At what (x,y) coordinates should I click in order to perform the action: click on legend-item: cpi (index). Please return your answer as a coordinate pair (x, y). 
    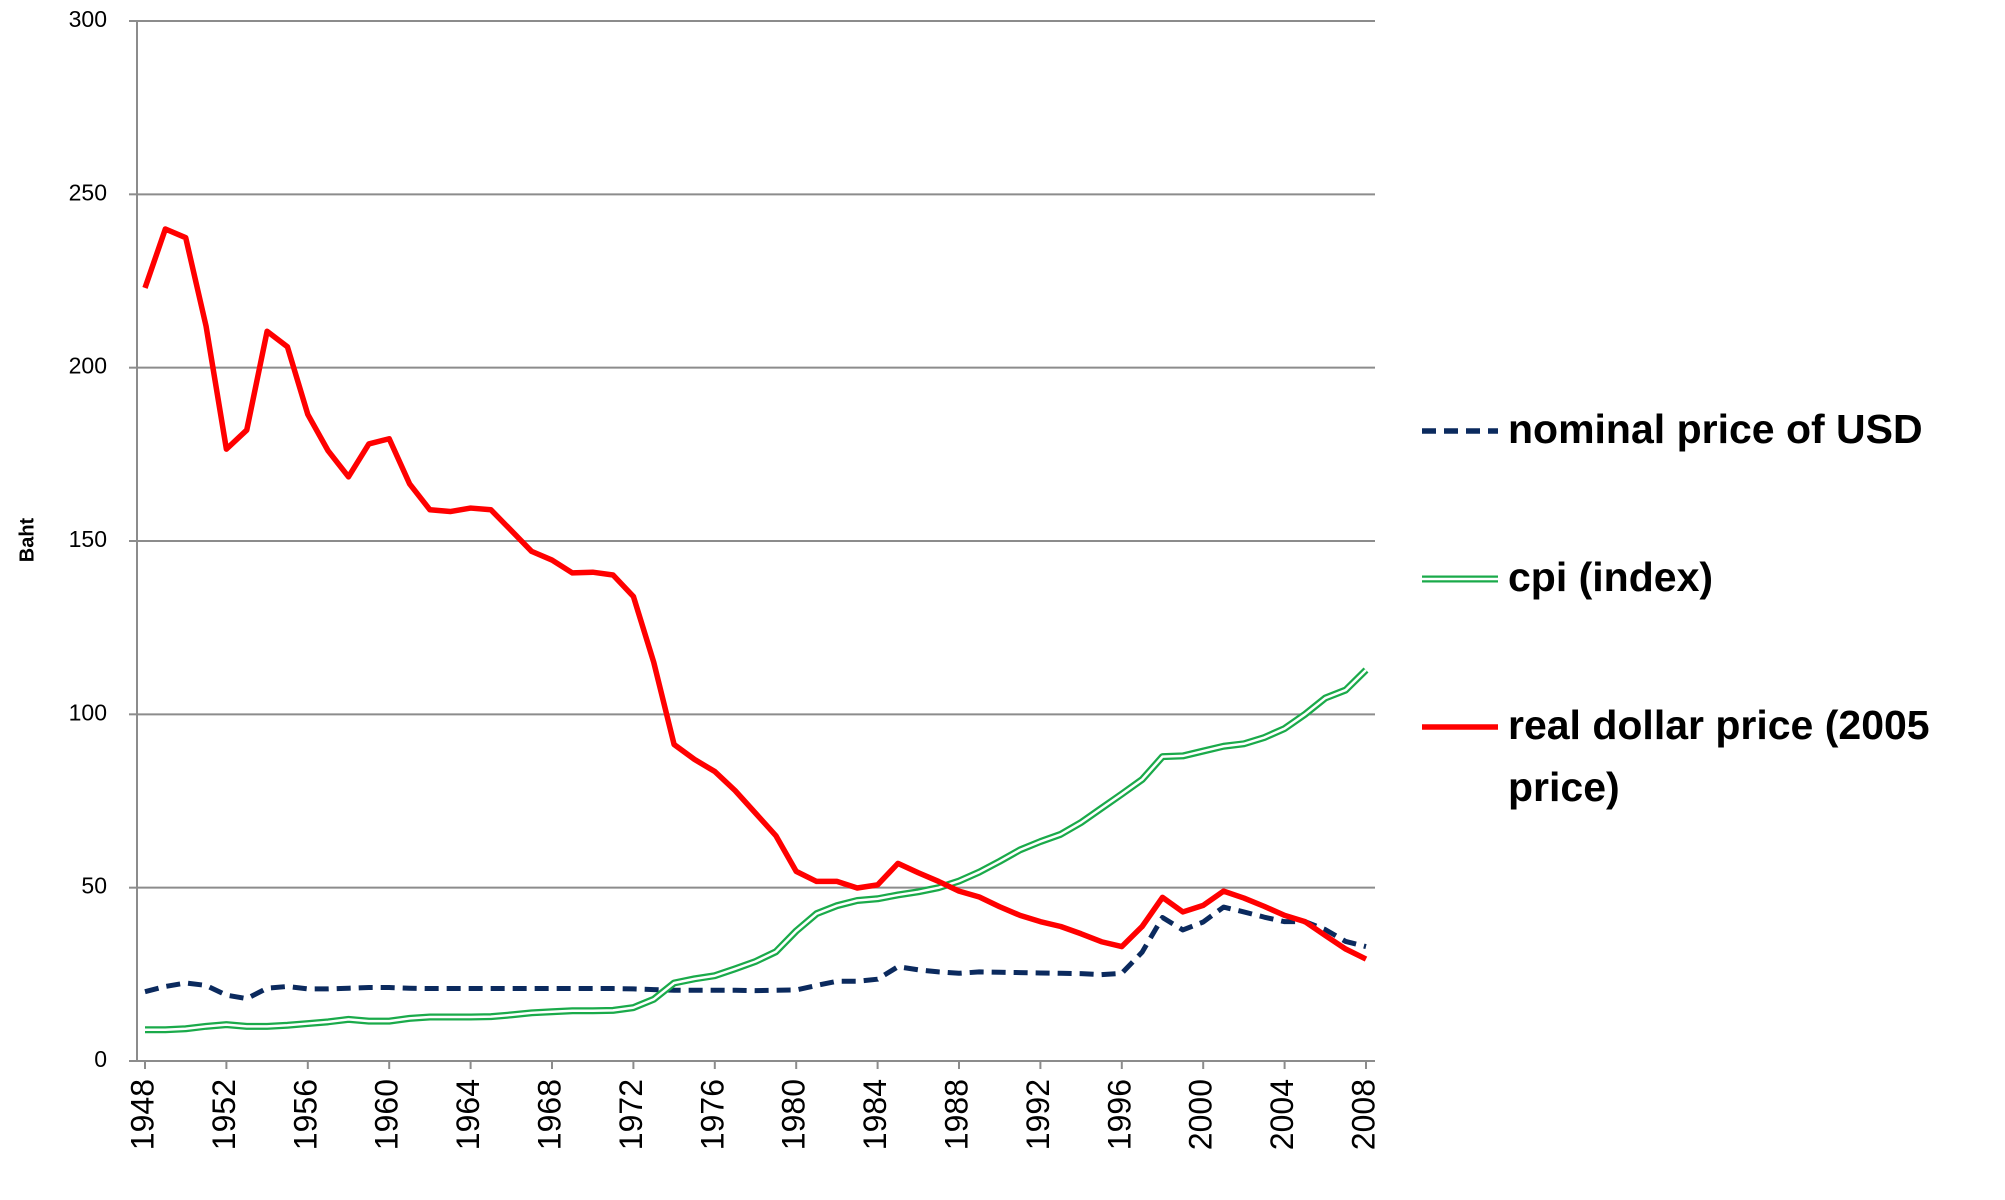
    Looking at the image, I should click on (1704, 577).